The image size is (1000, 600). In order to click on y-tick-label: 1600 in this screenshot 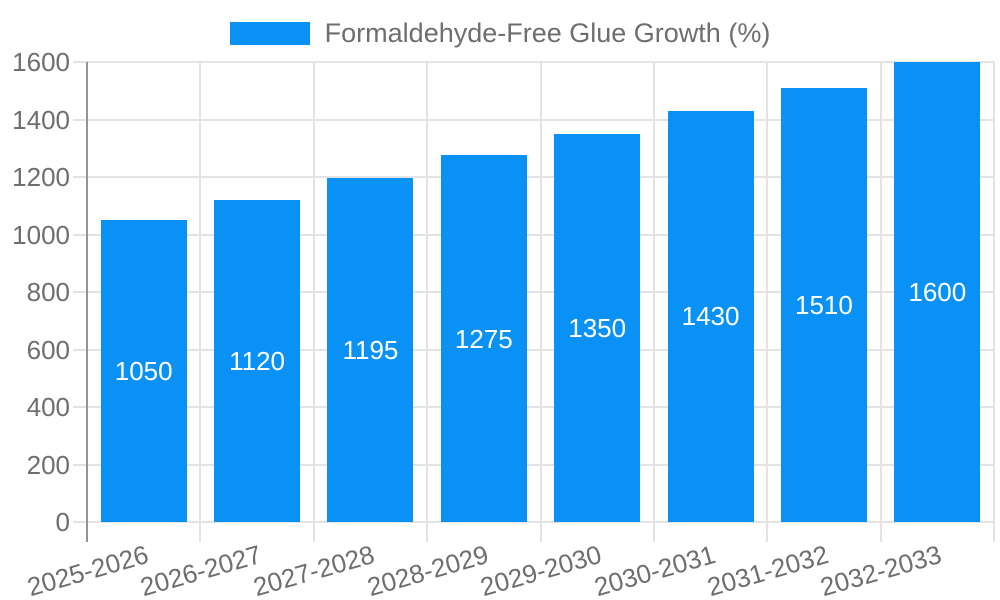, I will do `click(41, 62)`.